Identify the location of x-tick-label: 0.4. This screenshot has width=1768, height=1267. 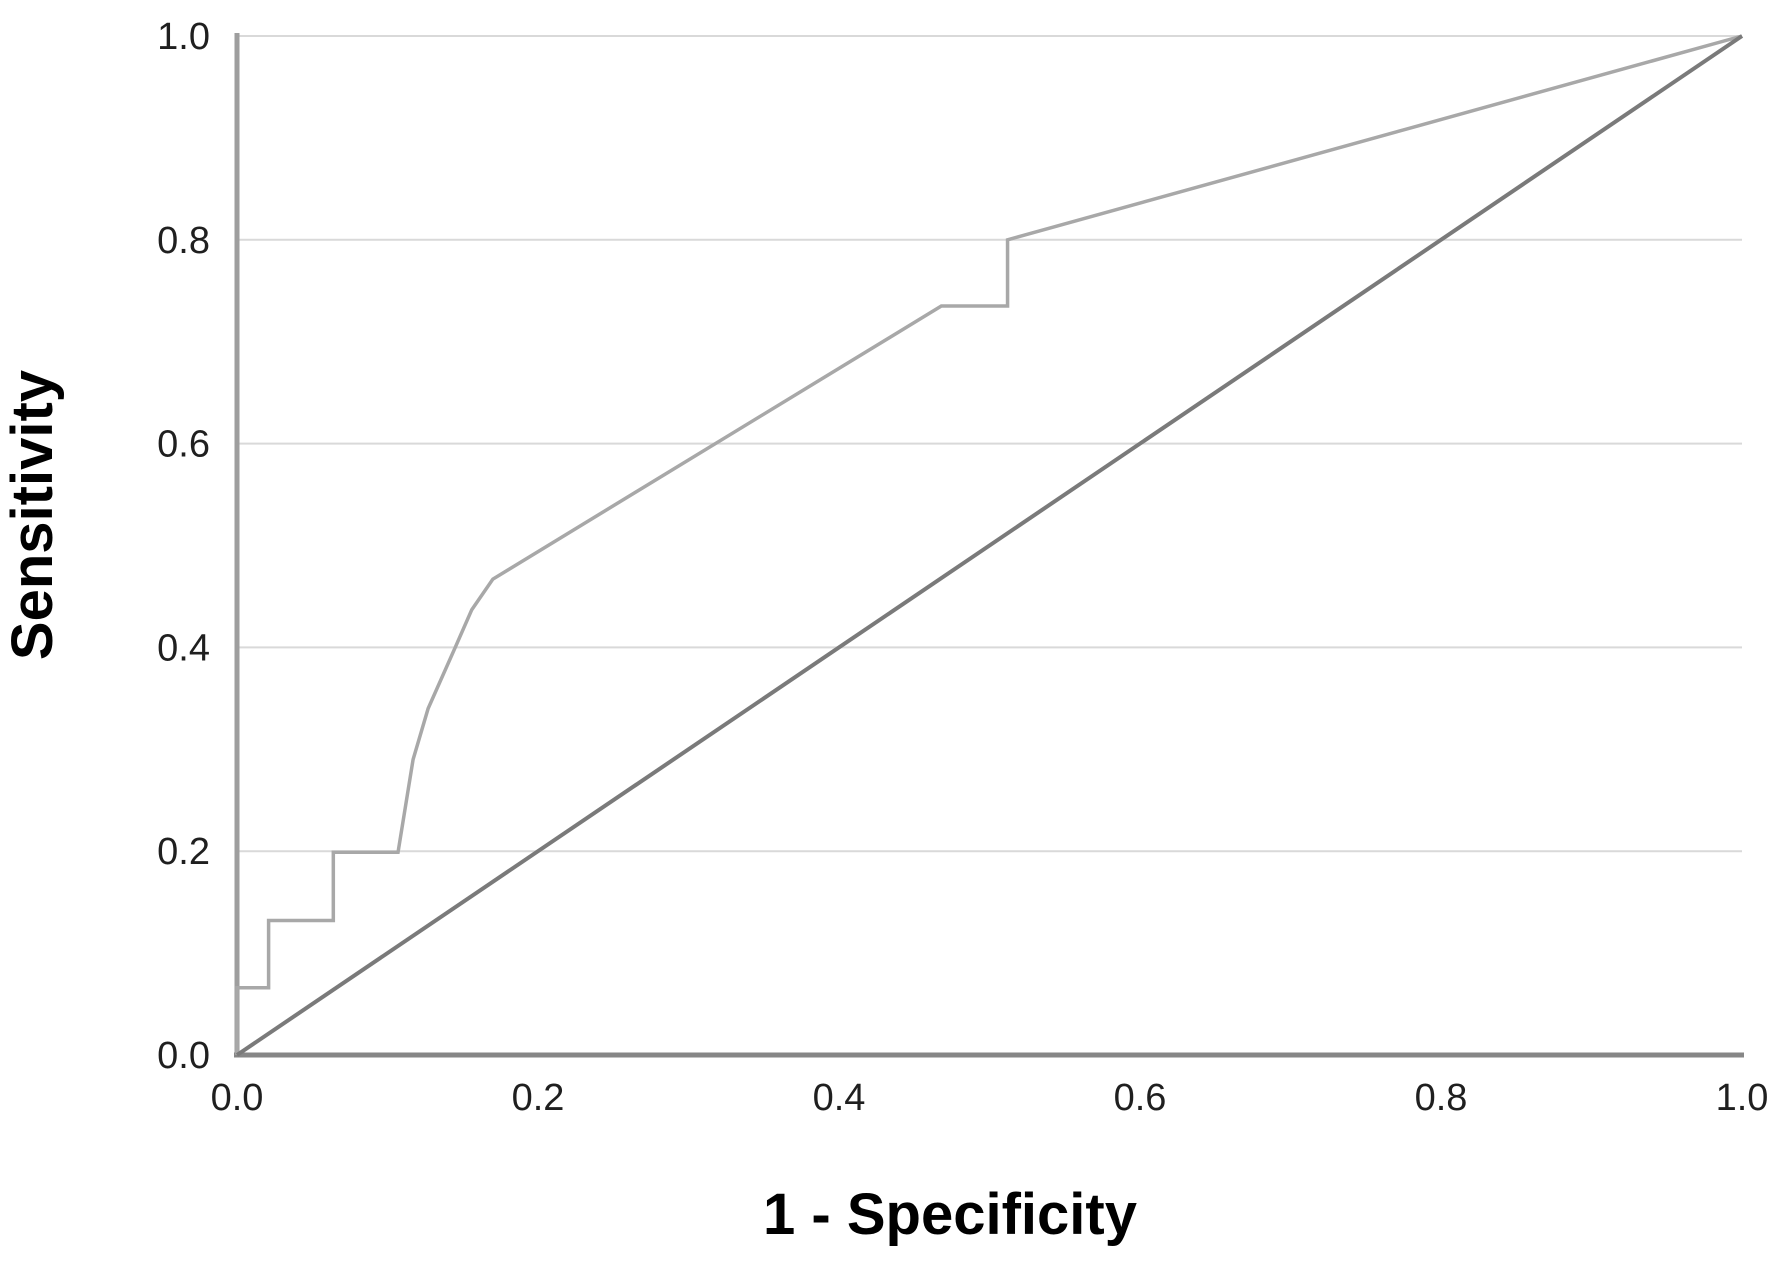
(839, 1098).